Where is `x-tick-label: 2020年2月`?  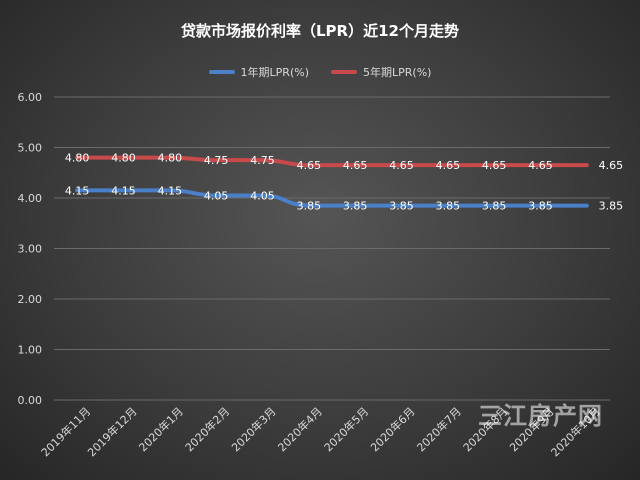
x-tick-label: 2020年2月 is located at coordinates (207, 429).